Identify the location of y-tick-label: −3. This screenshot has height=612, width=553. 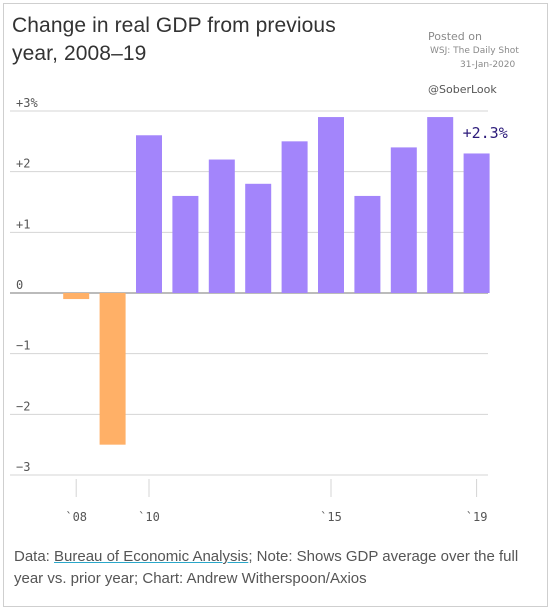
(23, 467).